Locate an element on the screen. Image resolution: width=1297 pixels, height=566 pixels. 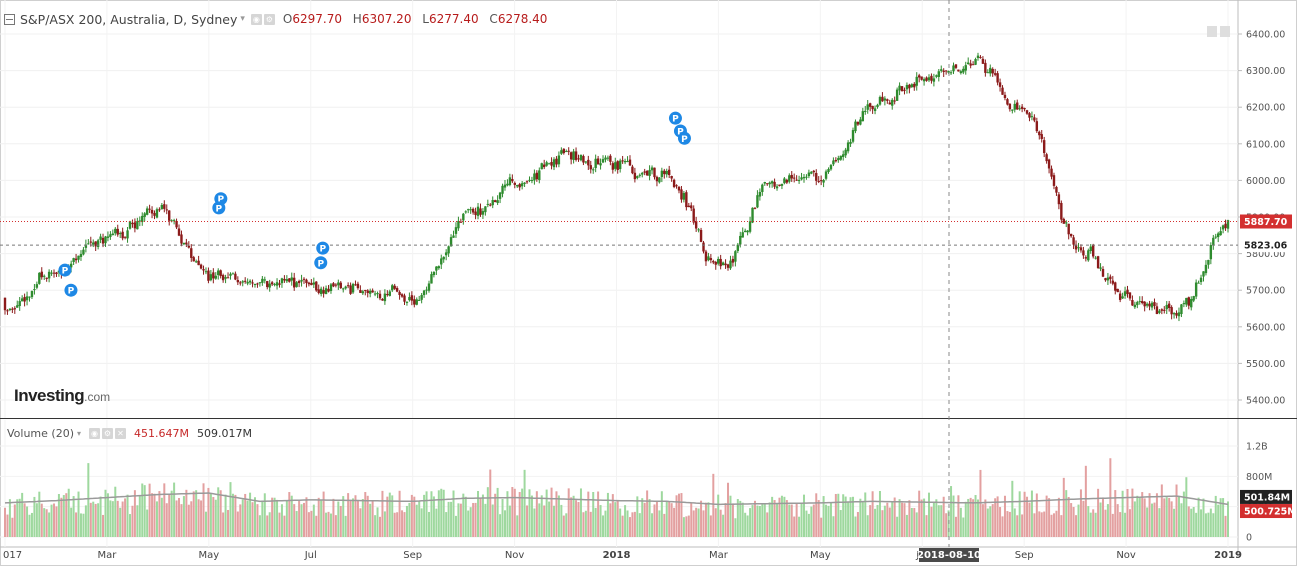
close-icon: ✕ is located at coordinates (121, 433).